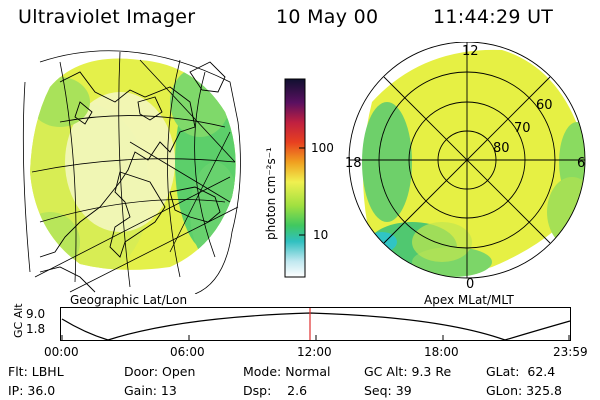 The image size is (600, 400). I want to click on mlt-label-6: 6, so click(581, 163).